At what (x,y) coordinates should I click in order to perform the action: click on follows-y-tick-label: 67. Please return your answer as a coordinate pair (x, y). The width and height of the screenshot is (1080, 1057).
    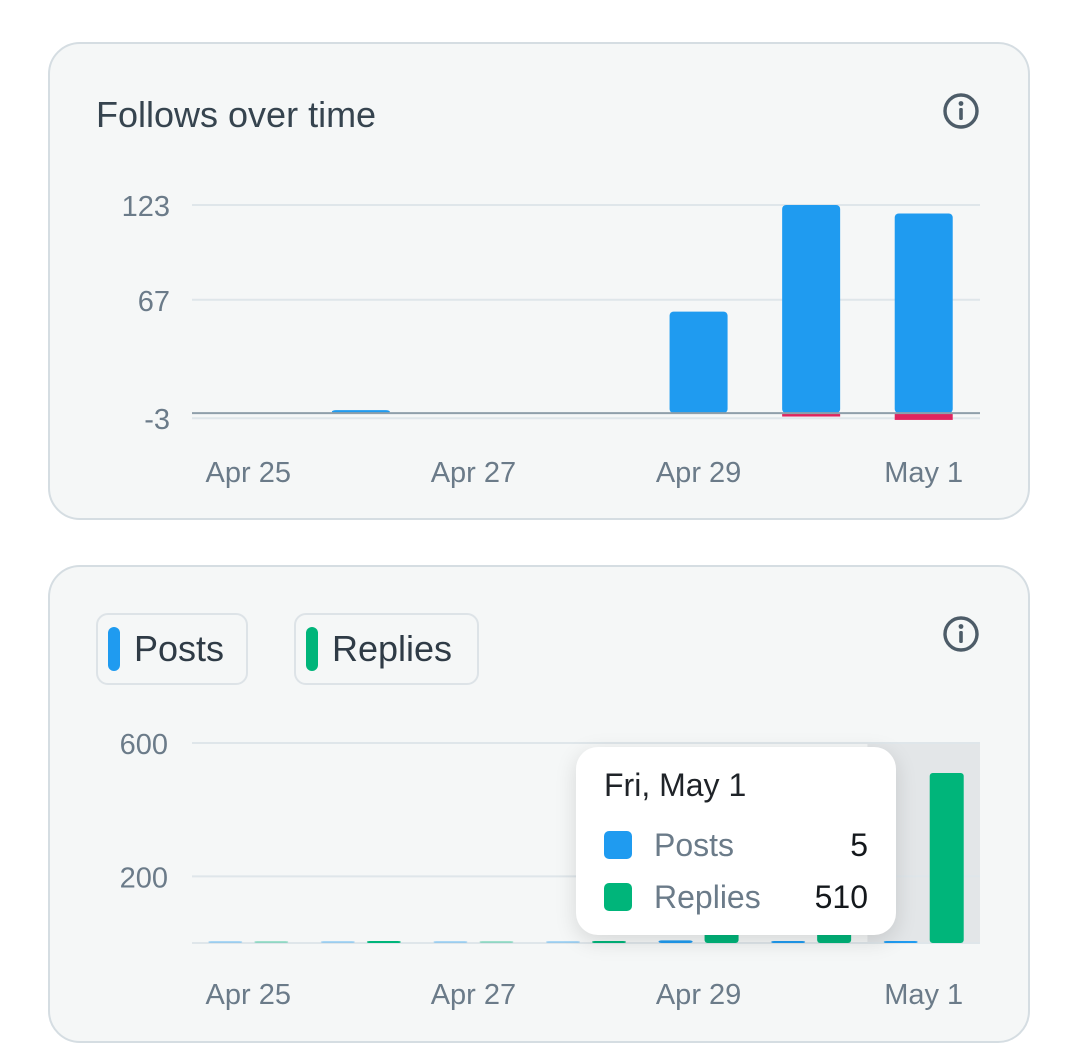
    Looking at the image, I should click on (154, 302).